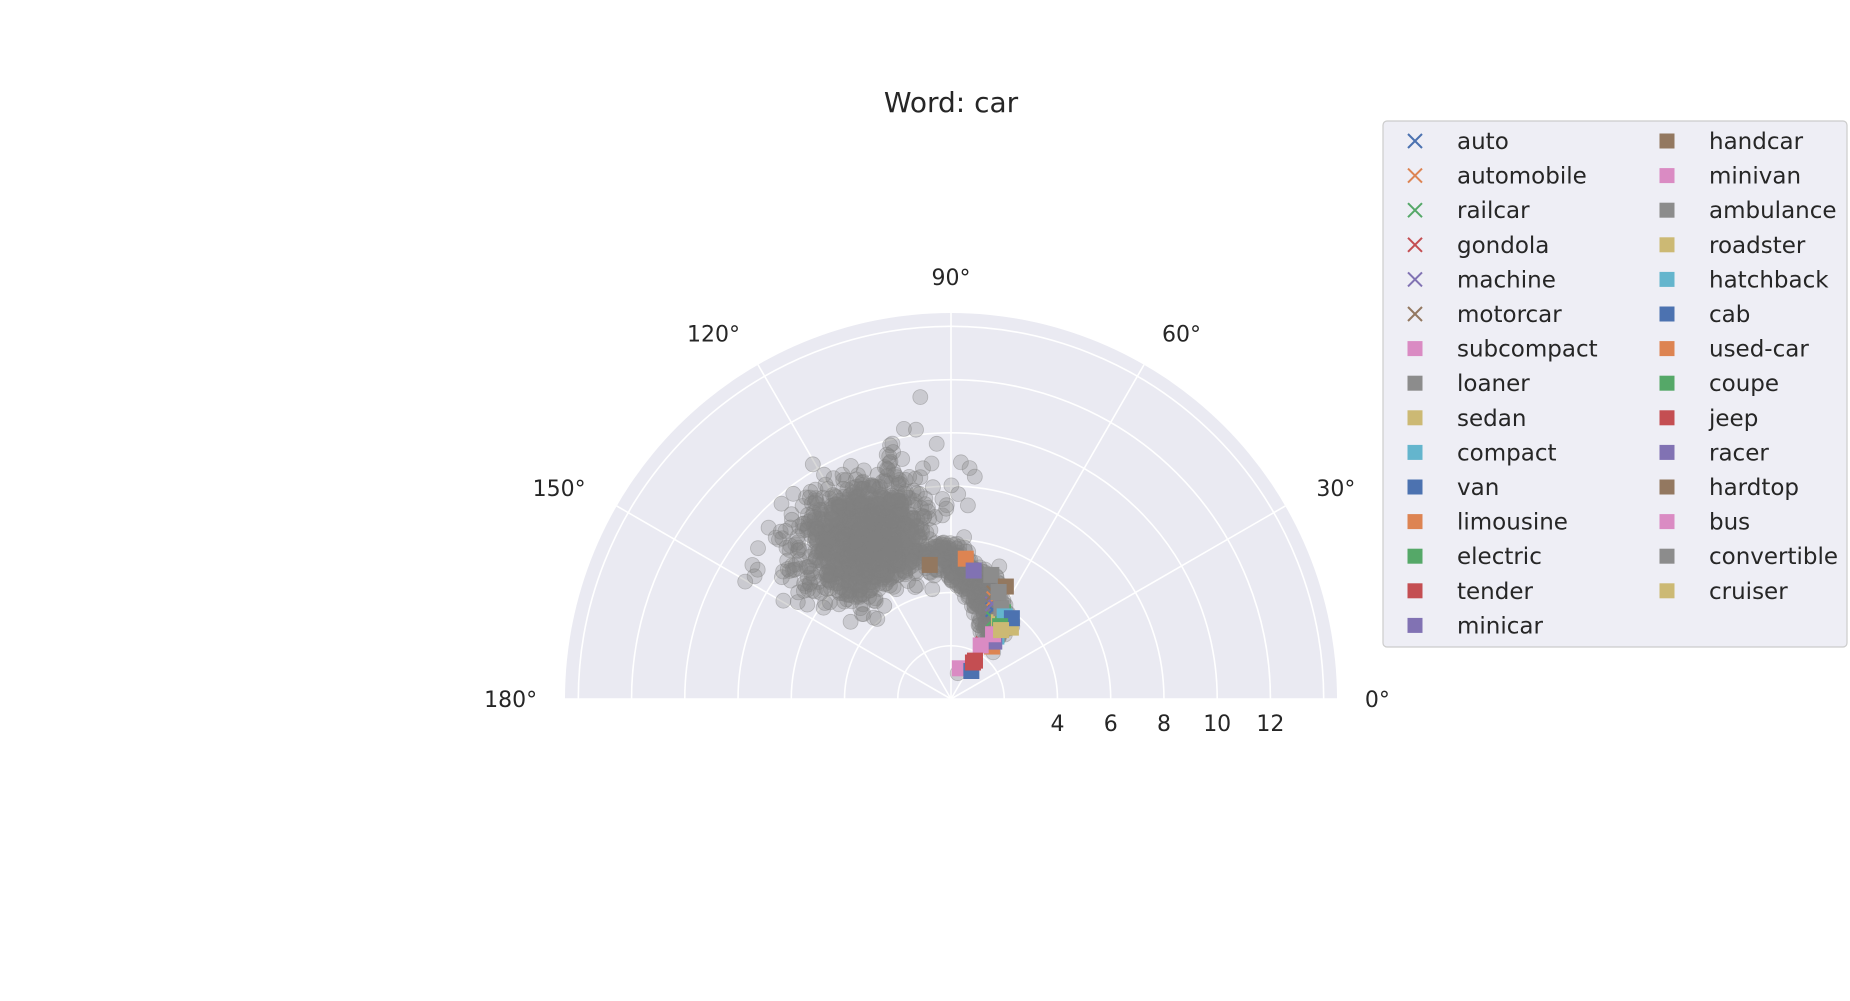 Image resolution: width=1850 pixels, height=1001 pixels. I want to click on radial-tick-labels: 4 6 8 10 12, so click(1168, 724).